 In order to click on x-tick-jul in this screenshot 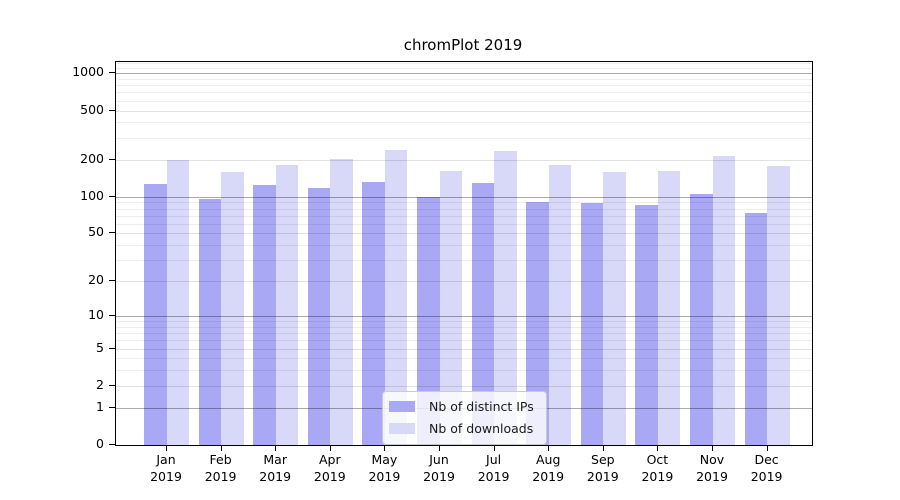, I will do `click(494, 448)`.